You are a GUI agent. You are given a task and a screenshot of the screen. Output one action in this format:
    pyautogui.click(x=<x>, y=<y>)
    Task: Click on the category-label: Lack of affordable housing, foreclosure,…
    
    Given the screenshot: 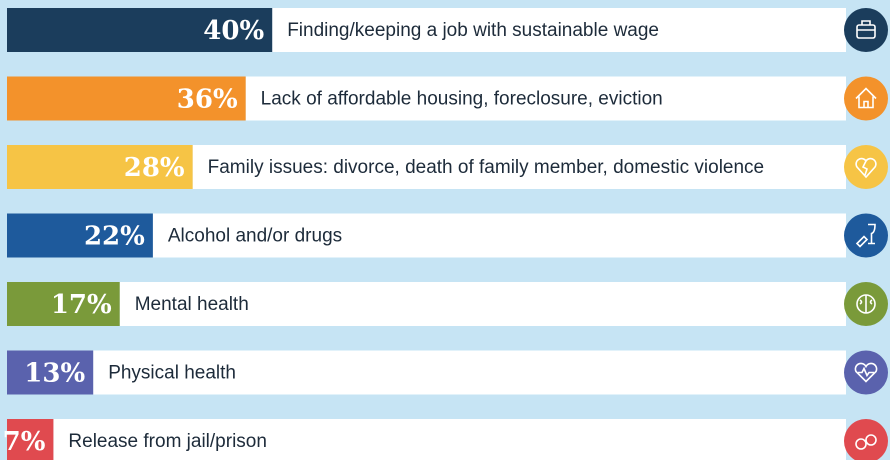 What is the action you would take?
    pyautogui.click(x=462, y=99)
    